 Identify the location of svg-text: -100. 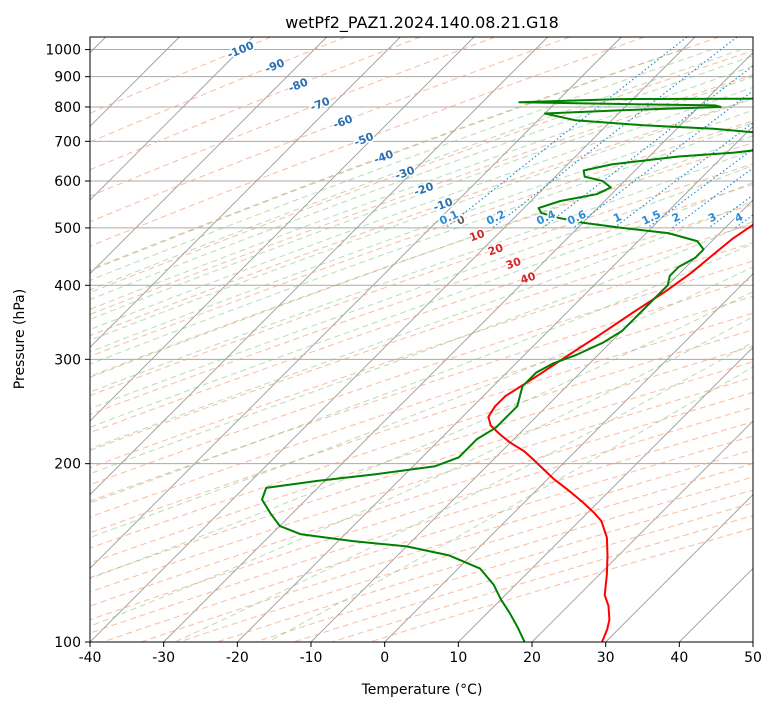
(240, 50).